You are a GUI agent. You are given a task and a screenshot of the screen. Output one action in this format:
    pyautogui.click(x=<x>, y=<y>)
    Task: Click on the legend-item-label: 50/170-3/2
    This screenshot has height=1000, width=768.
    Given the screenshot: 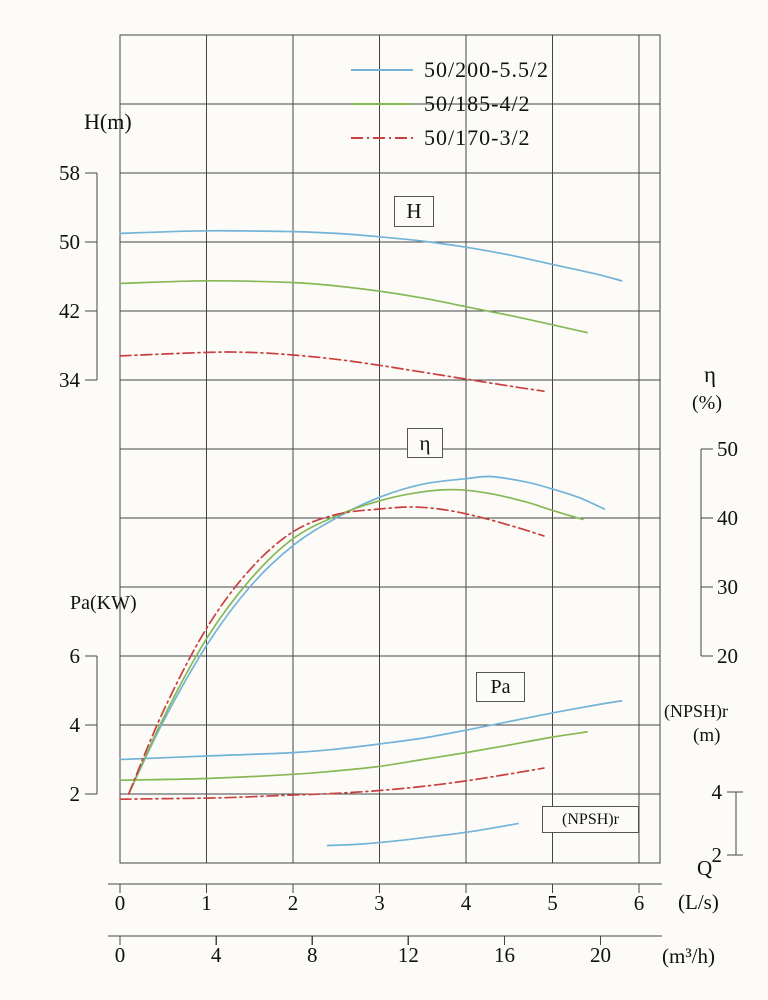 What is the action you would take?
    pyautogui.click(x=477, y=137)
    